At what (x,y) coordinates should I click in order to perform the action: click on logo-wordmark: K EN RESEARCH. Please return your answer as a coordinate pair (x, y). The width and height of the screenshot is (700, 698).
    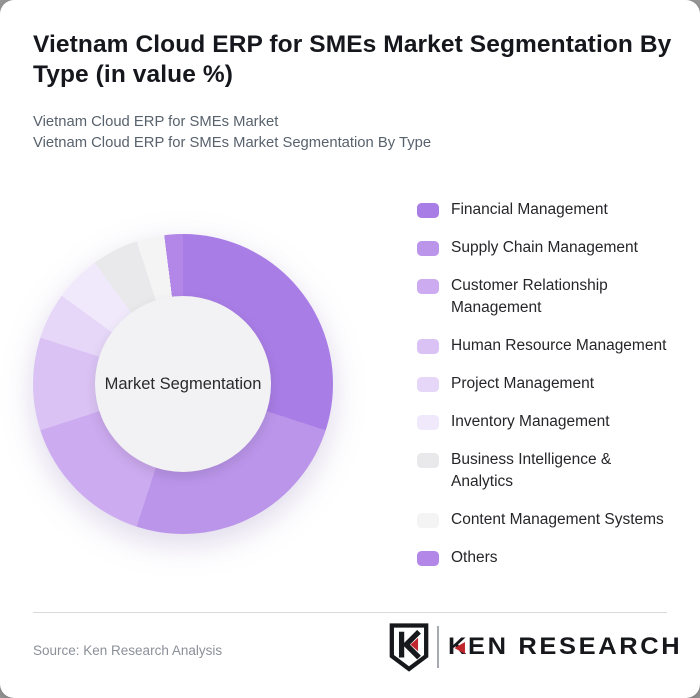
    Looking at the image, I should click on (565, 647).